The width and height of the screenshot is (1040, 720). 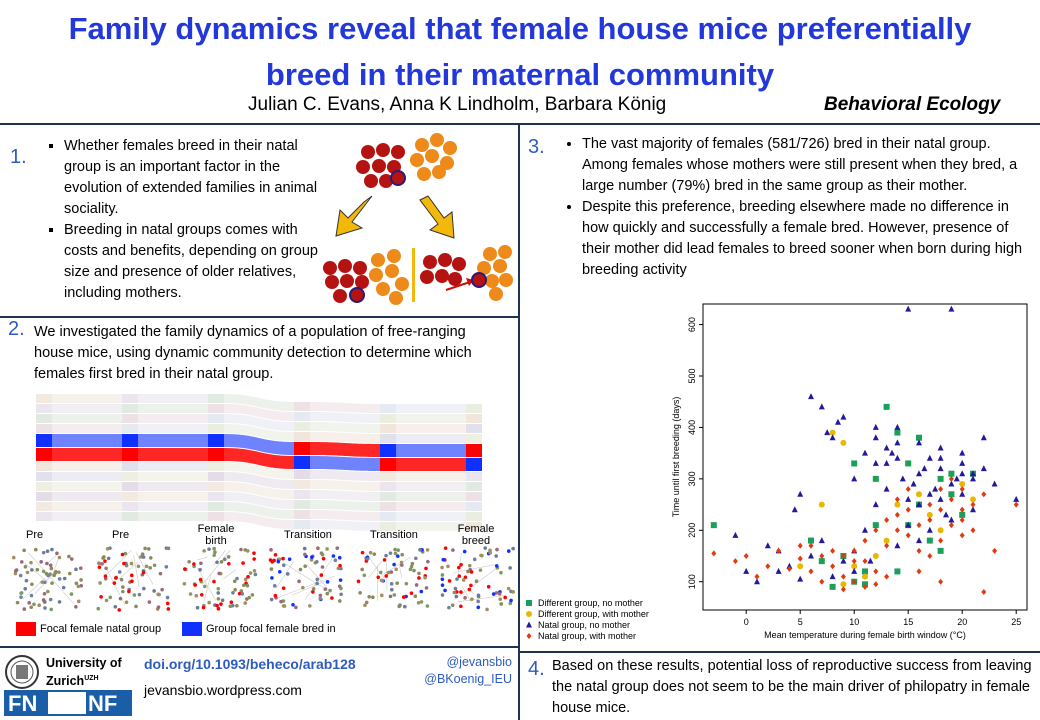 What do you see at coordinates (223, 690) in the screenshot?
I see `website-link: jevansbio.wordpress.com` at bounding box center [223, 690].